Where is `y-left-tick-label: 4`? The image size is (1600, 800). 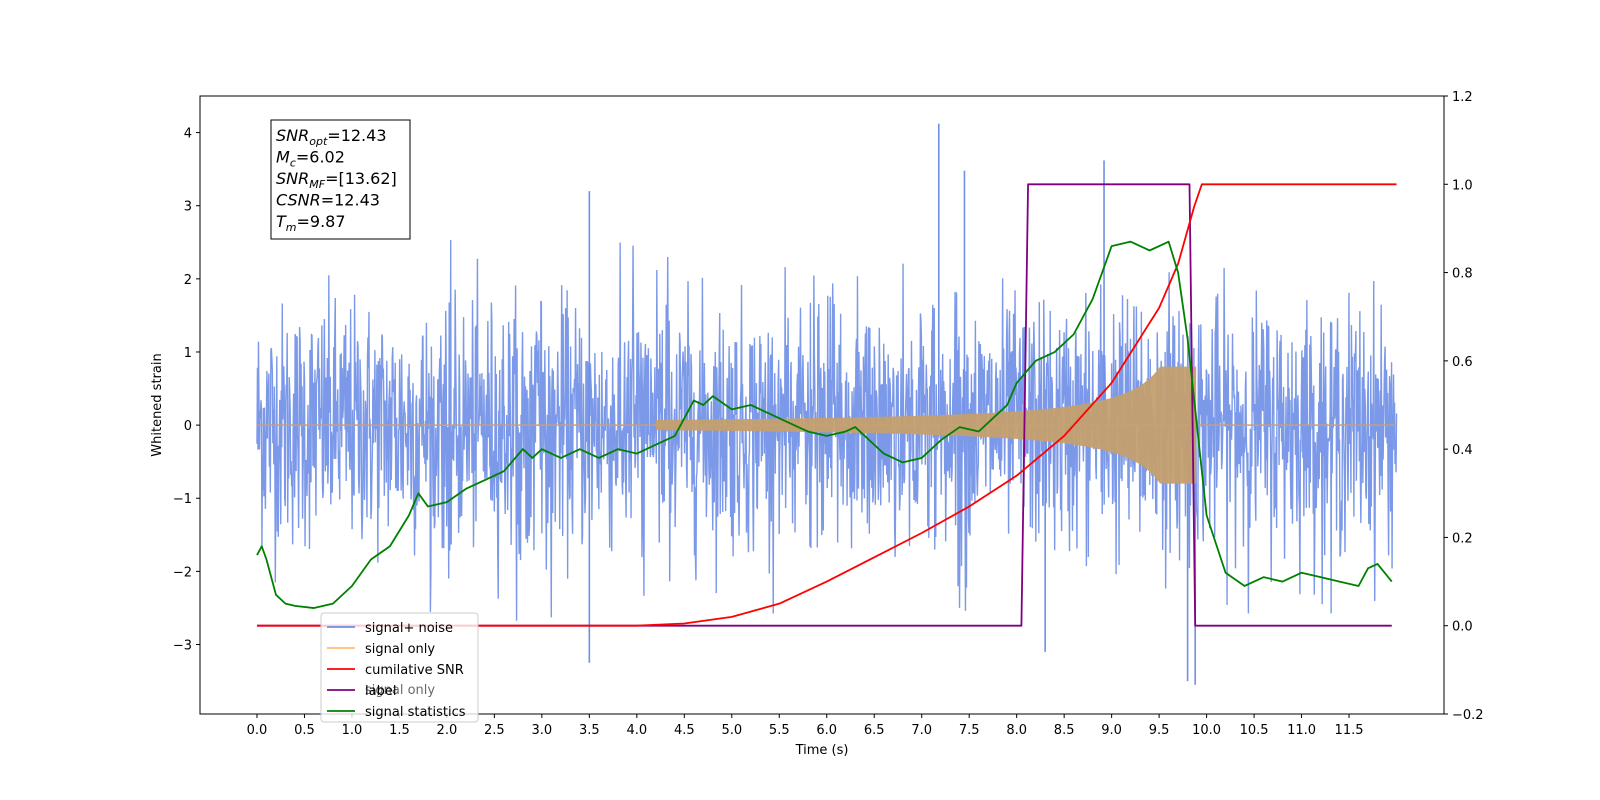
y-left-tick-label: 4 is located at coordinates (188, 134).